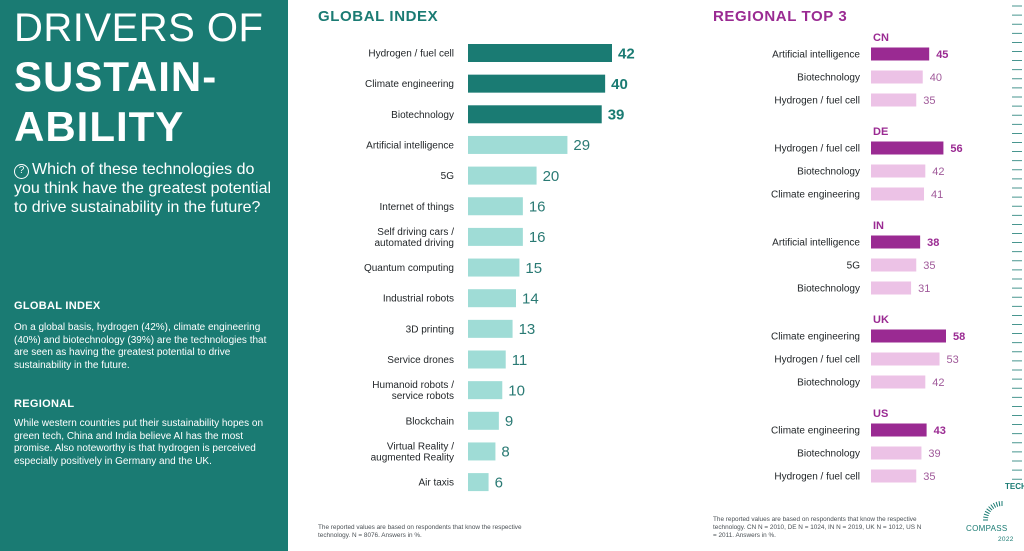 The height and width of the screenshot is (551, 1024). I want to click on global-bar-label: Industrial robots, so click(418, 299).